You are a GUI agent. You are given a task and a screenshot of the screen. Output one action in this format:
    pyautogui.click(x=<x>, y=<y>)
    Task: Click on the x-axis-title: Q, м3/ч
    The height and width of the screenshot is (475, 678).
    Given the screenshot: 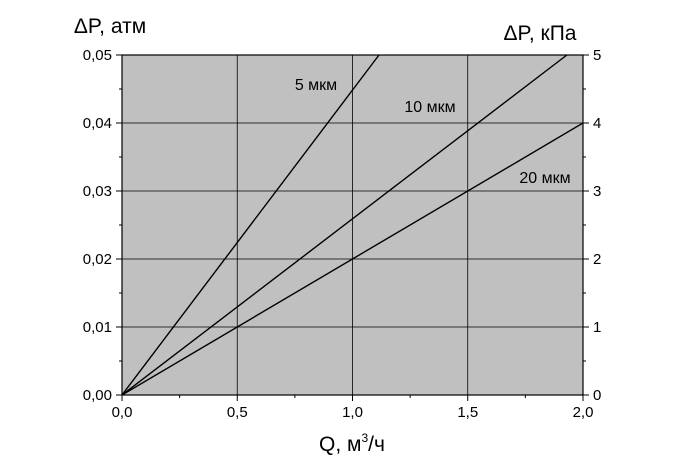 What is the action you would take?
    pyautogui.click(x=352, y=443)
    